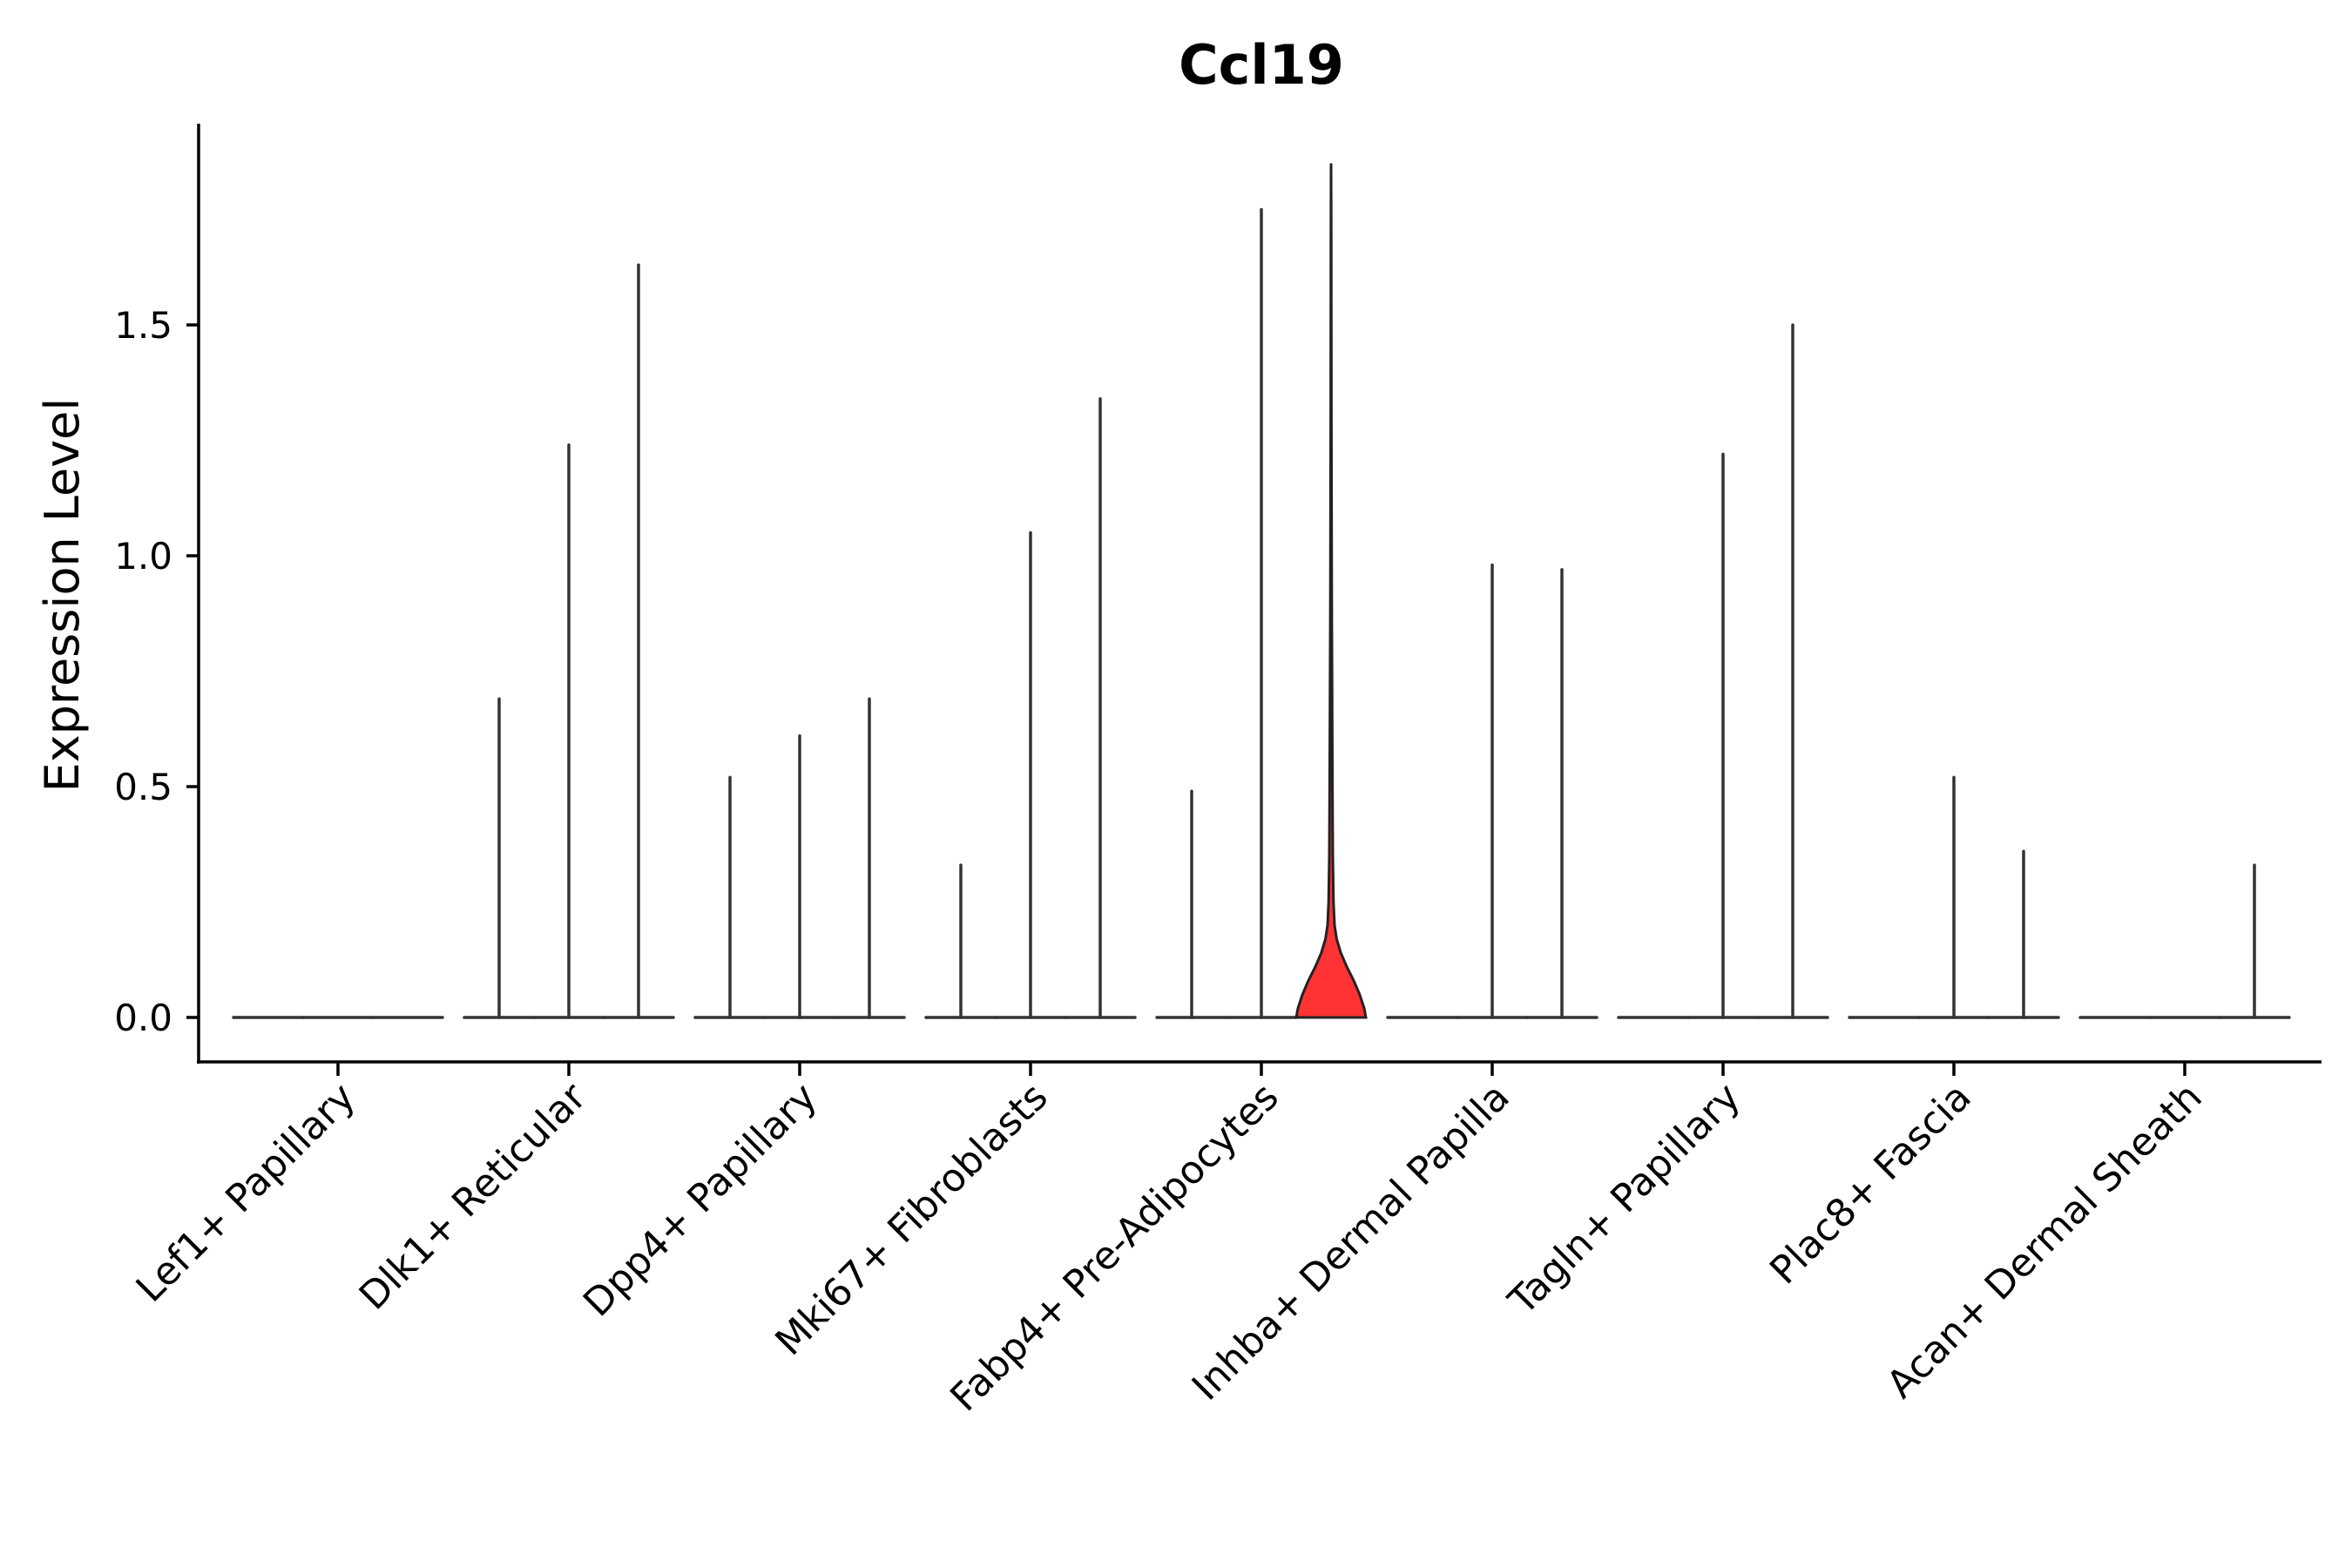  I want to click on y-tick-label: 1.5, so click(143, 325).